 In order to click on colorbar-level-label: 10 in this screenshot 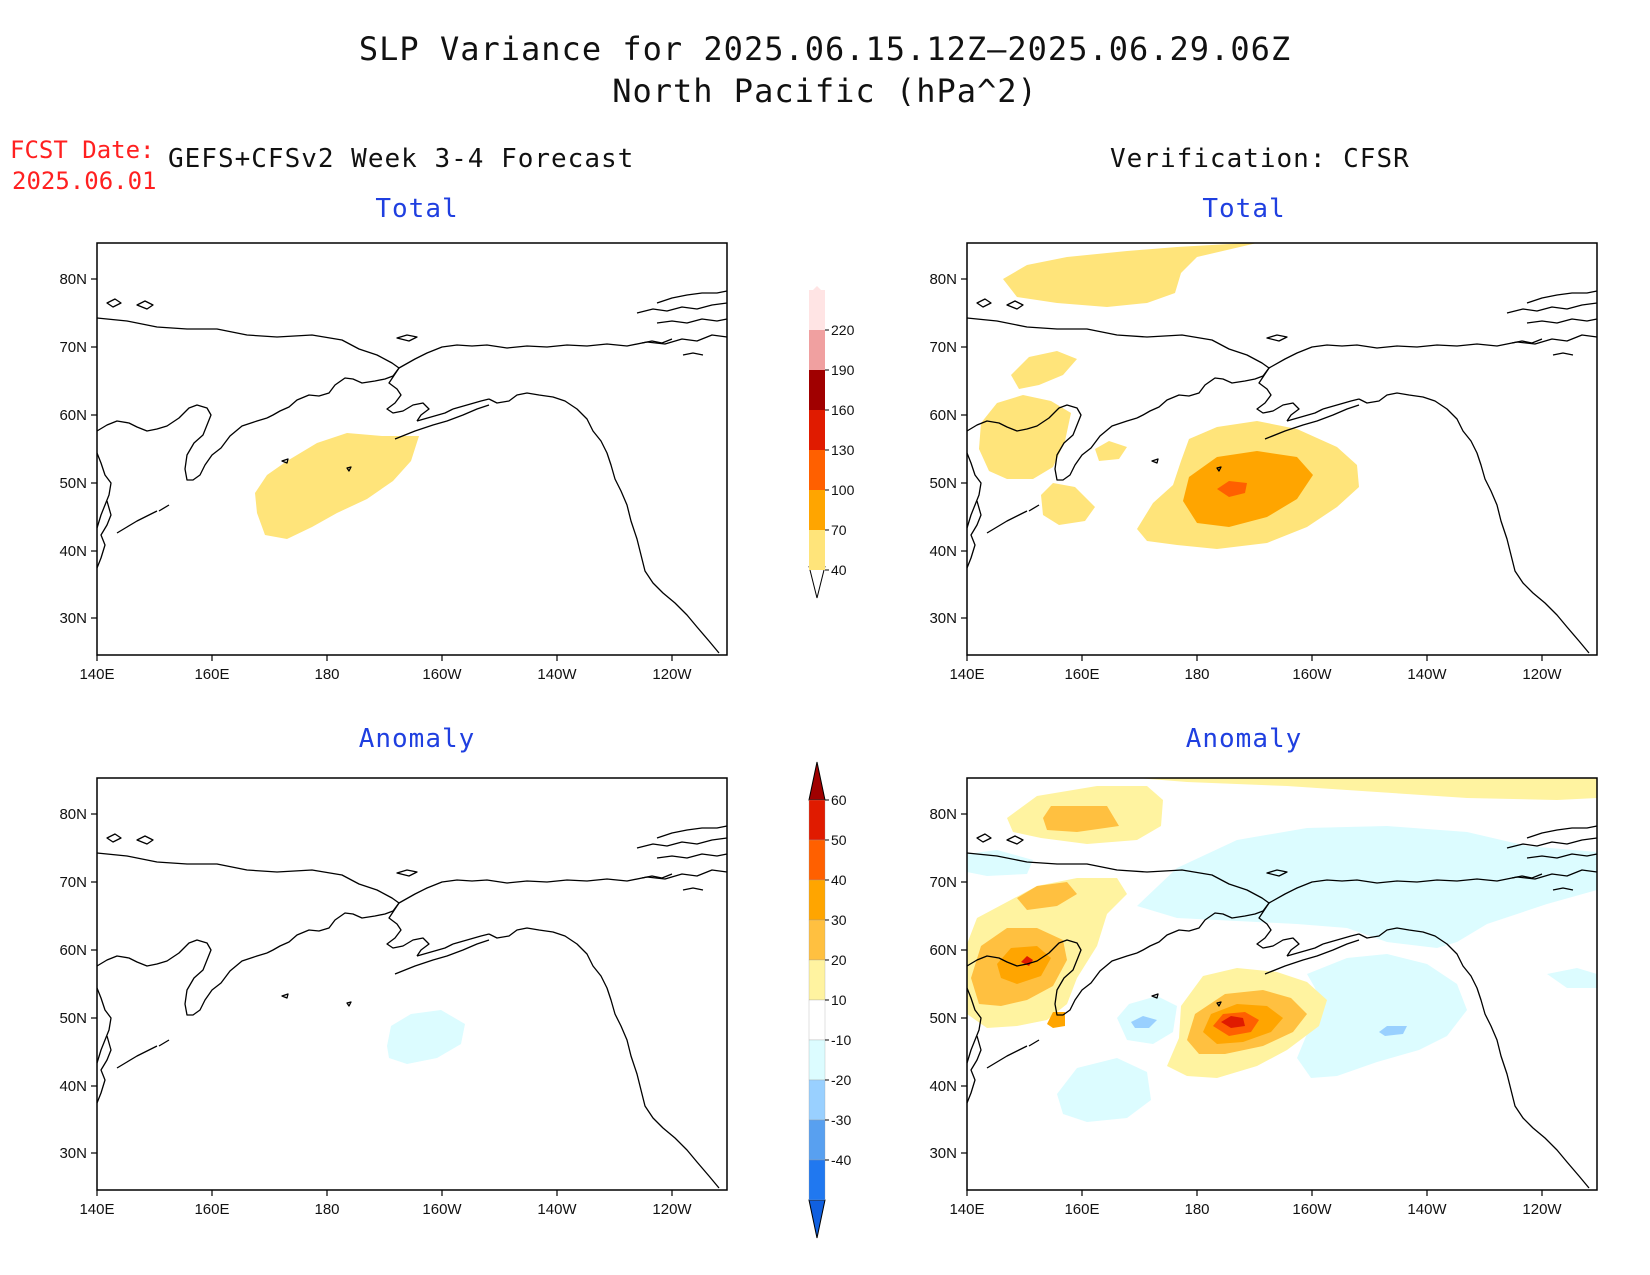, I will do `click(839, 1000)`.